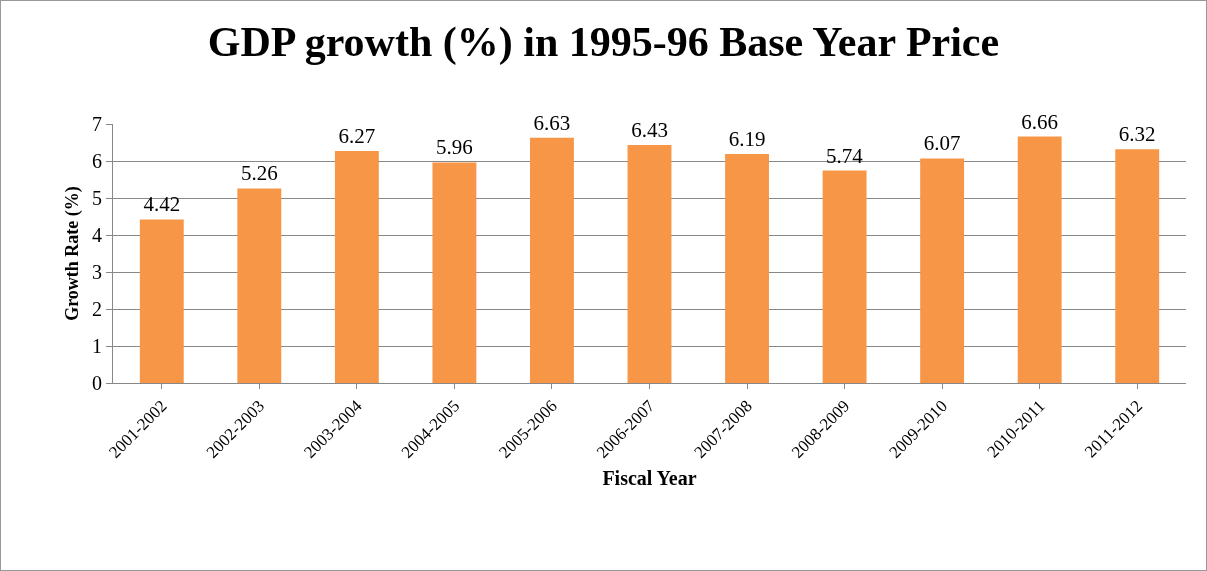 This screenshot has width=1207, height=571. I want to click on data-label: 5.96, so click(454, 147).